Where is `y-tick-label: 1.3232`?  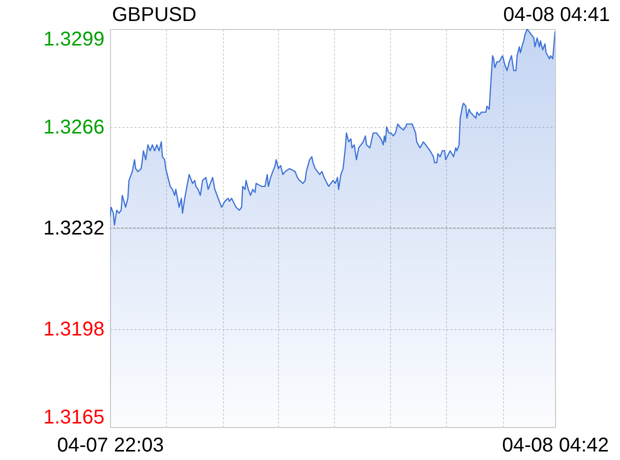
y-tick-label: 1.3232 is located at coordinates (73, 229).